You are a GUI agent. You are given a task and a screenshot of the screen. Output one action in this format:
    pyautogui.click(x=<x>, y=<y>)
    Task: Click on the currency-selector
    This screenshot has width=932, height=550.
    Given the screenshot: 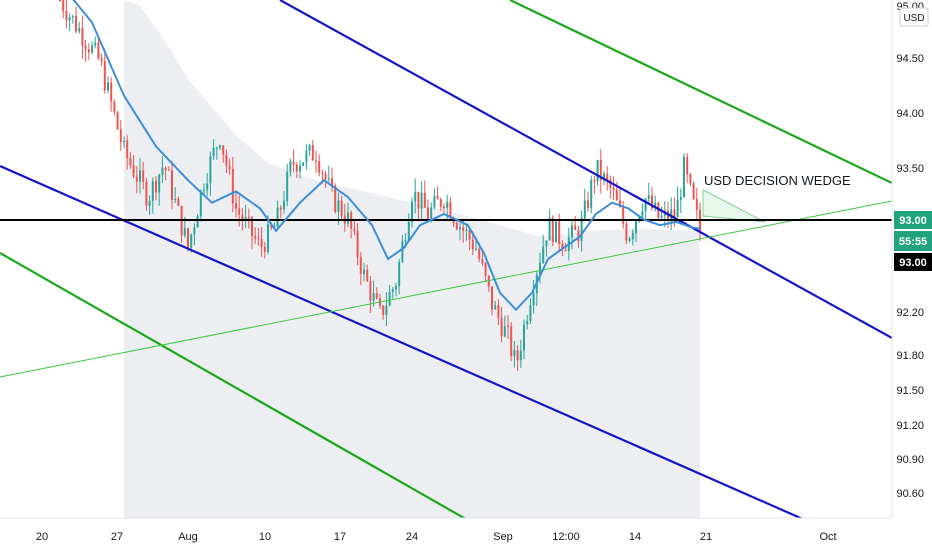 What is the action you would take?
    pyautogui.click(x=914, y=17)
    